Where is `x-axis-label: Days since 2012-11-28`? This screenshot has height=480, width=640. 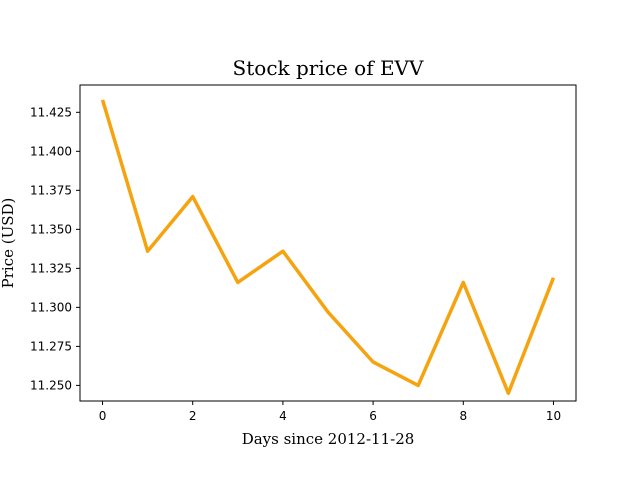 x-axis-label: Days since 2012-11-28 is located at coordinates (328, 439).